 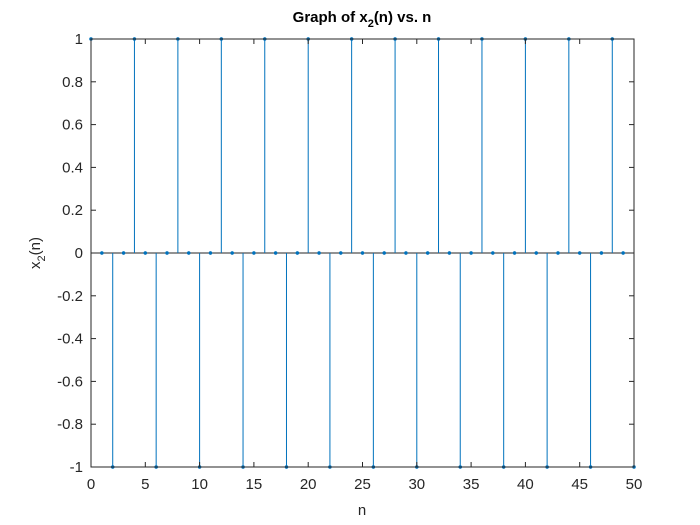 I want to click on x-tick-label: 10, so click(x=199, y=484).